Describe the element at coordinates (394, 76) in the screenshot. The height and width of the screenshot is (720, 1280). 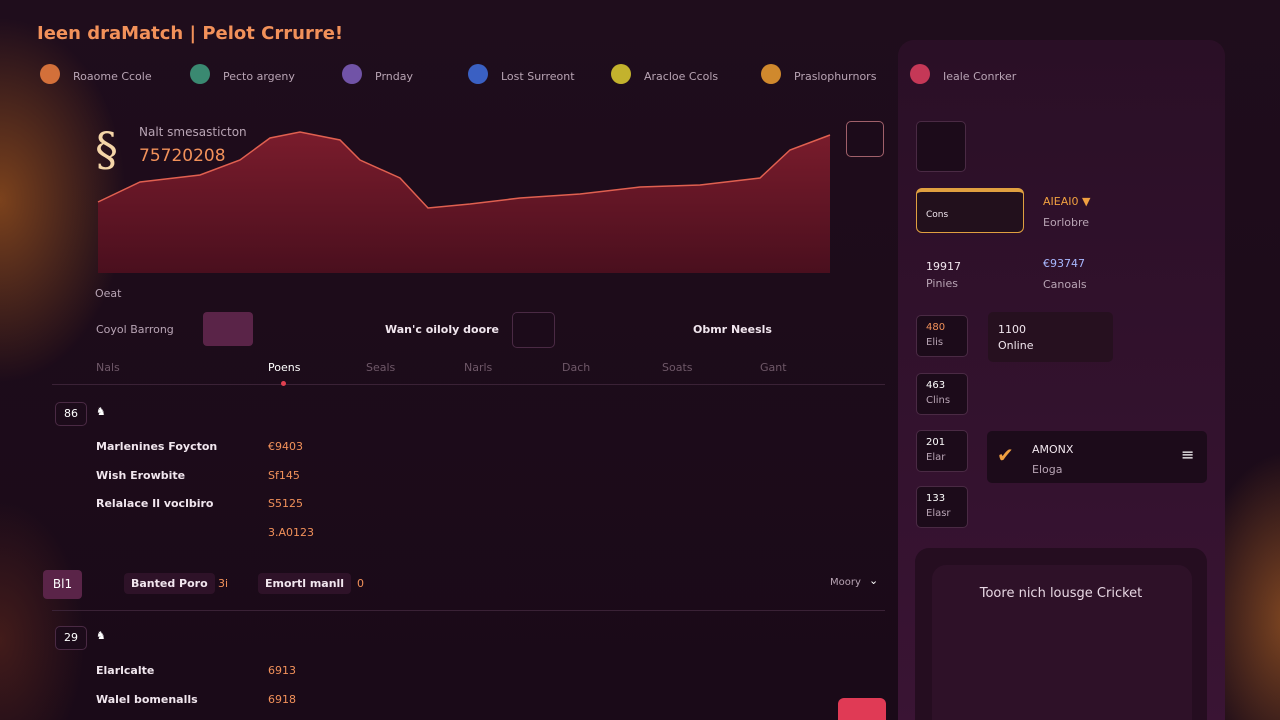
I see `nav-item: Prnday` at that location.